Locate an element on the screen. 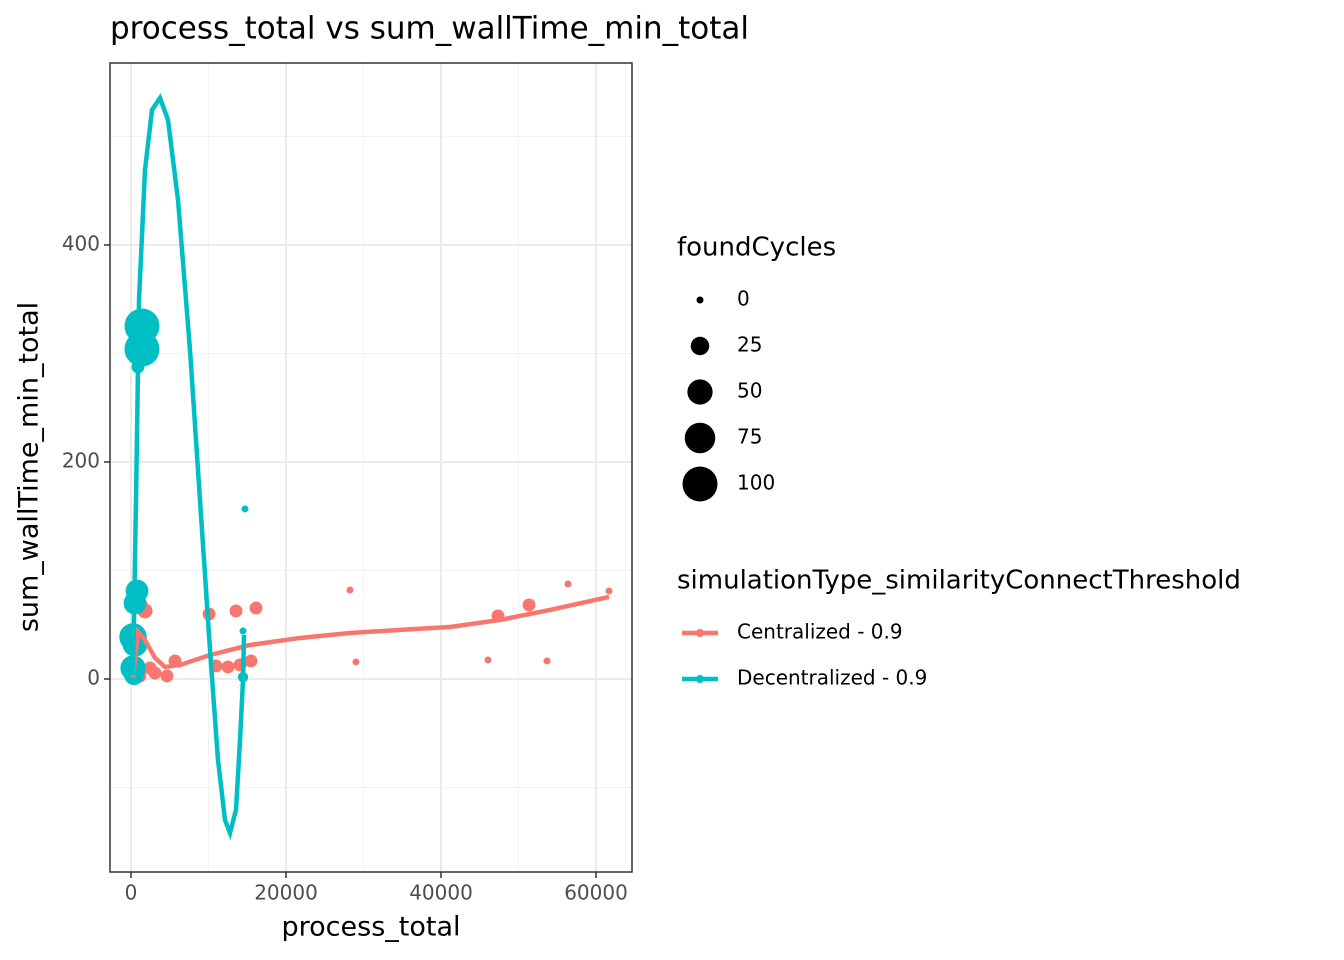  x-tick-label: 0 is located at coordinates (131, 893).